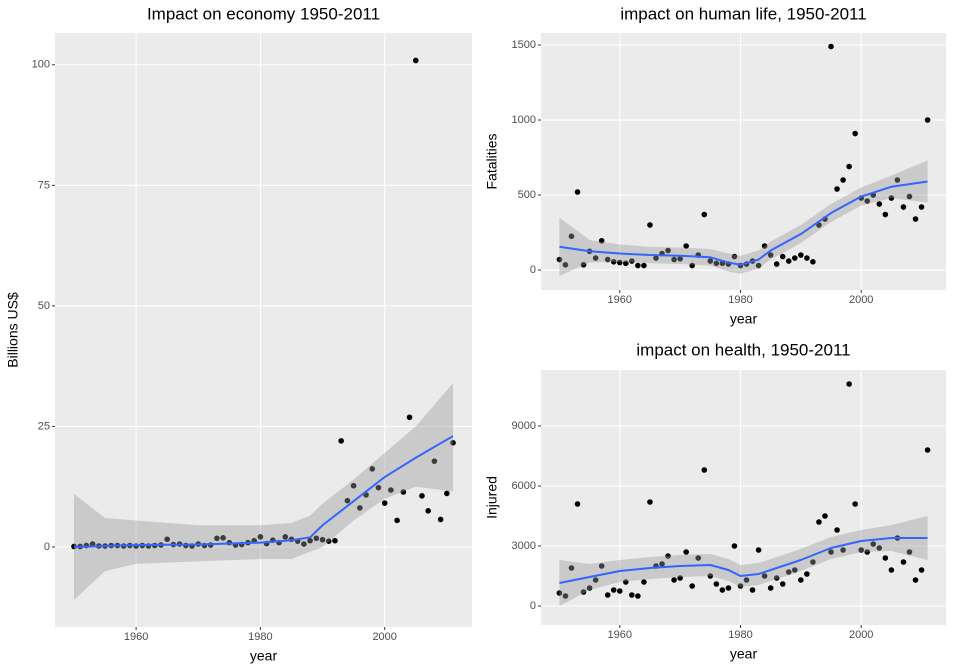 Image resolution: width=960 pixels, height=672 pixels. I want to click on y-axis-title: Billions US$, so click(13, 330).